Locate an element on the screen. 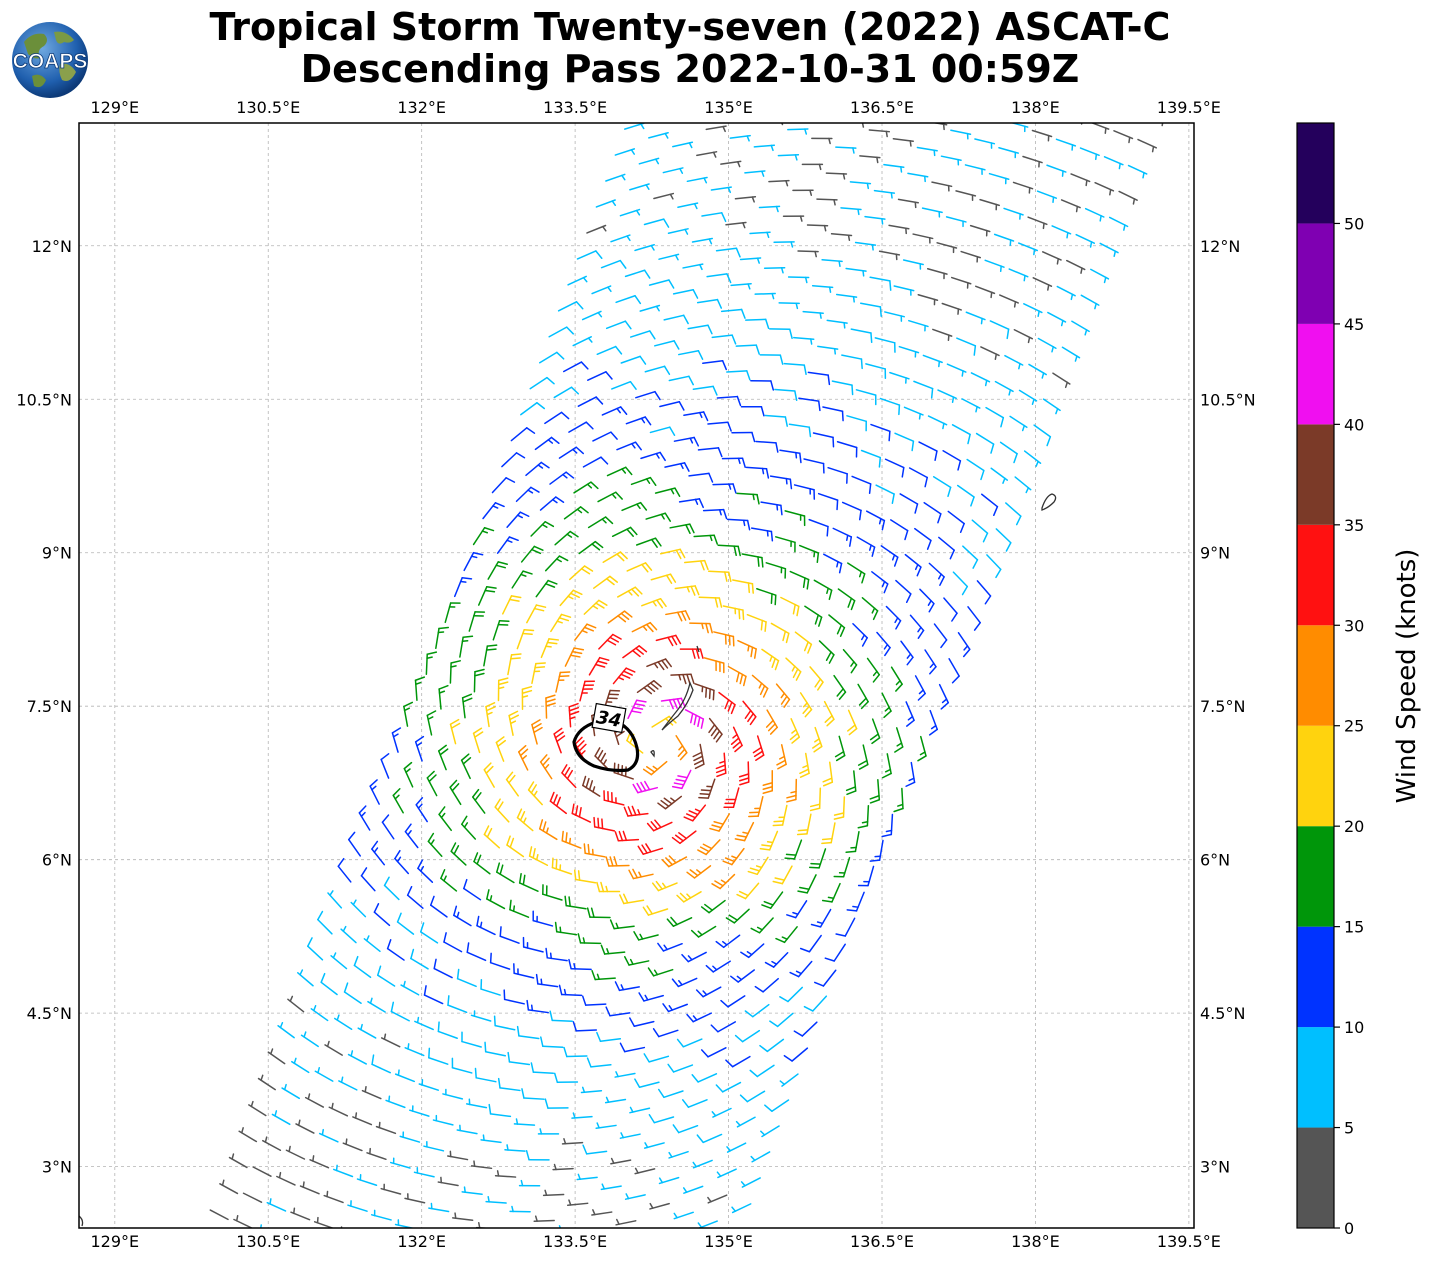 The height and width of the screenshot is (1264, 1434). lat-tick-label-right: 7.5°N is located at coordinates (1222, 706).